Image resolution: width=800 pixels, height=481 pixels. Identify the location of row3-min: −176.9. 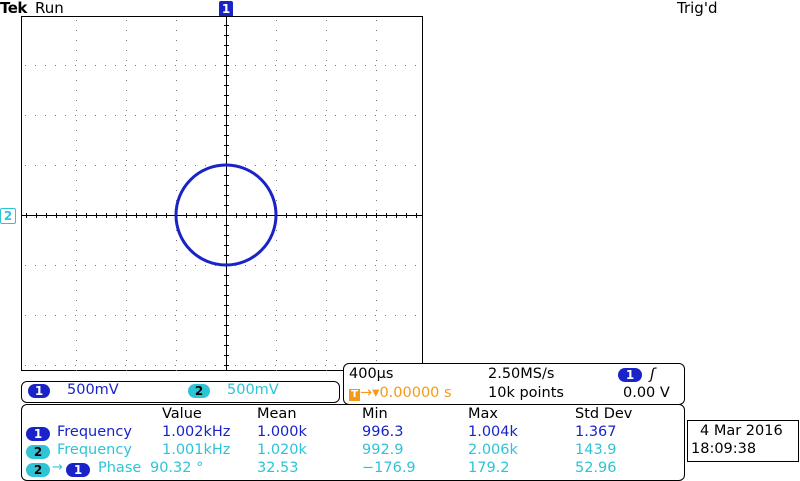
(389, 468).